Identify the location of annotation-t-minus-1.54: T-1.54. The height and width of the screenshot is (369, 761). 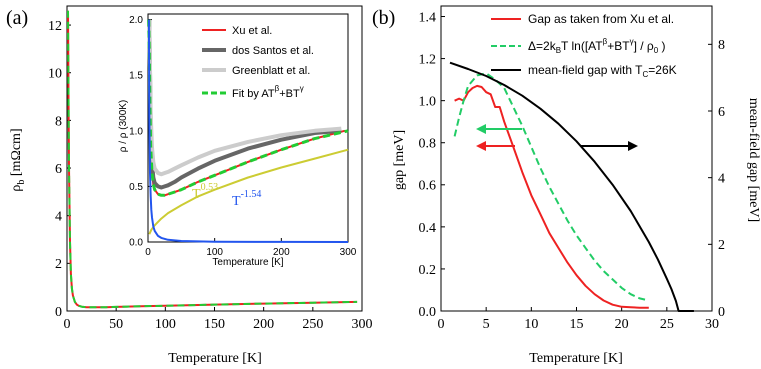
(246, 199).